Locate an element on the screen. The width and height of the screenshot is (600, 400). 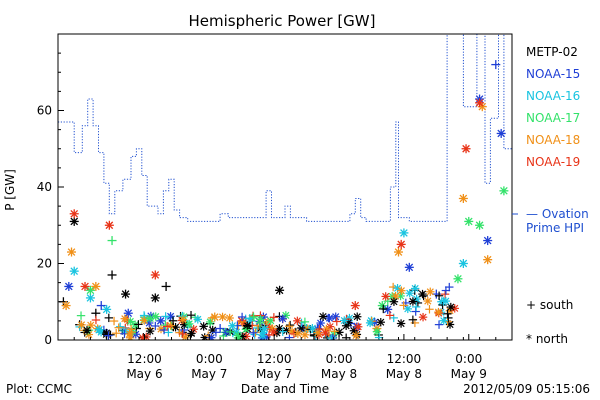
plot-credit: Plot: CCMC is located at coordinates (39, 389).